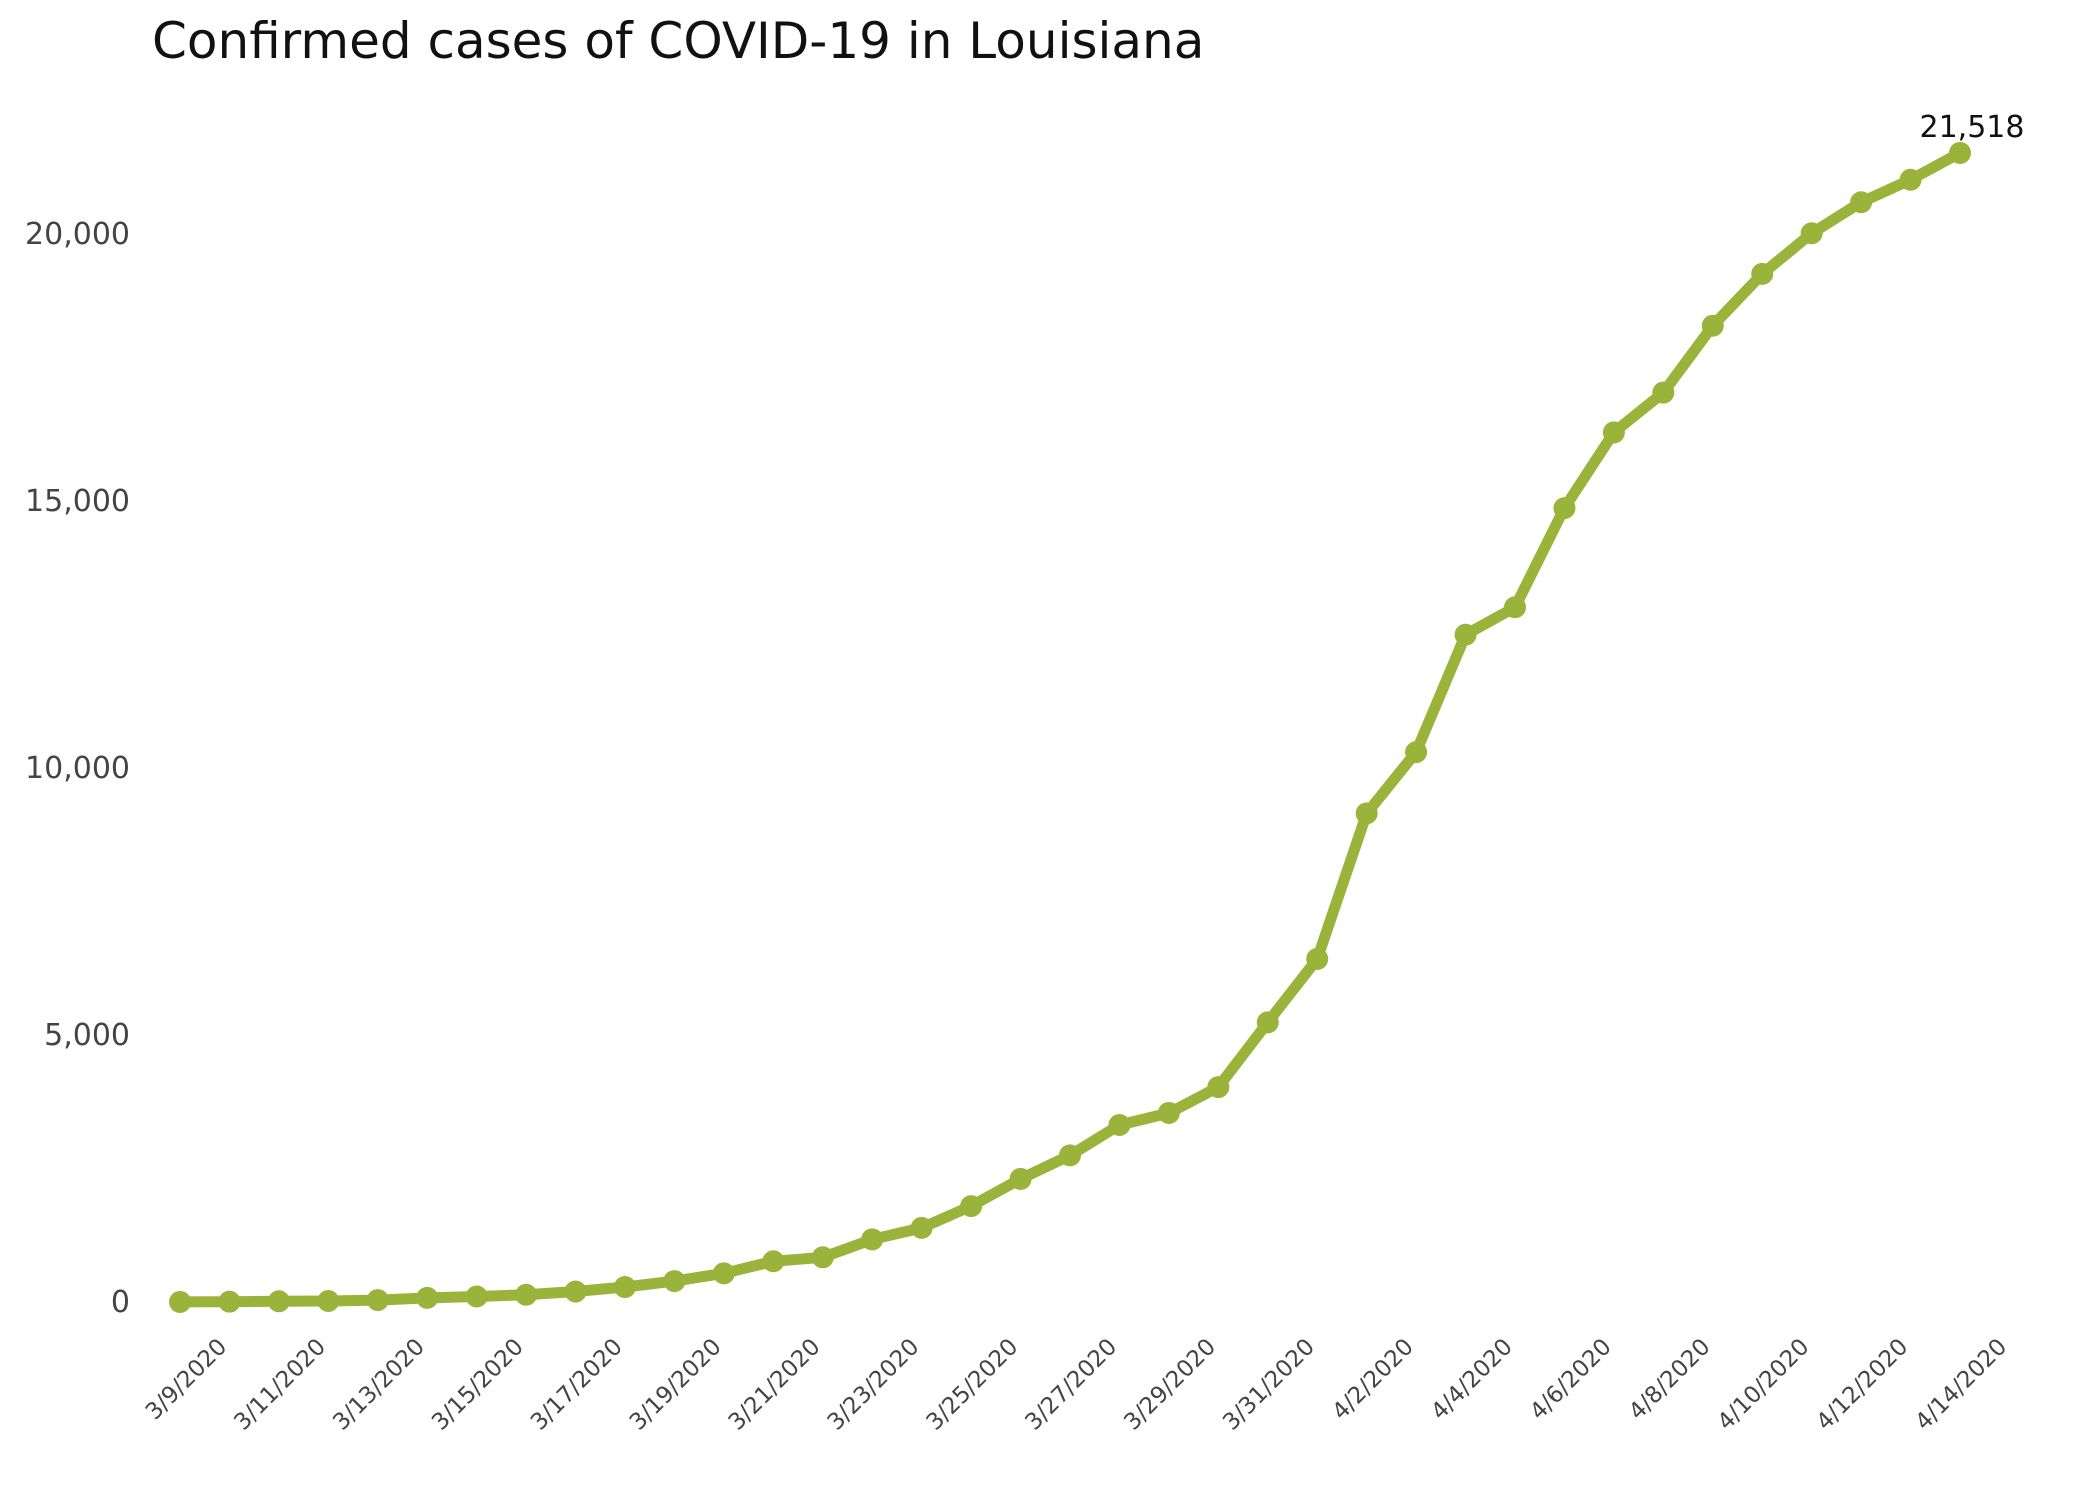 This screenshot has height=1500, width=2100. I want to click on x-tick-label: 4/8/2020, so click(1669, 1379).